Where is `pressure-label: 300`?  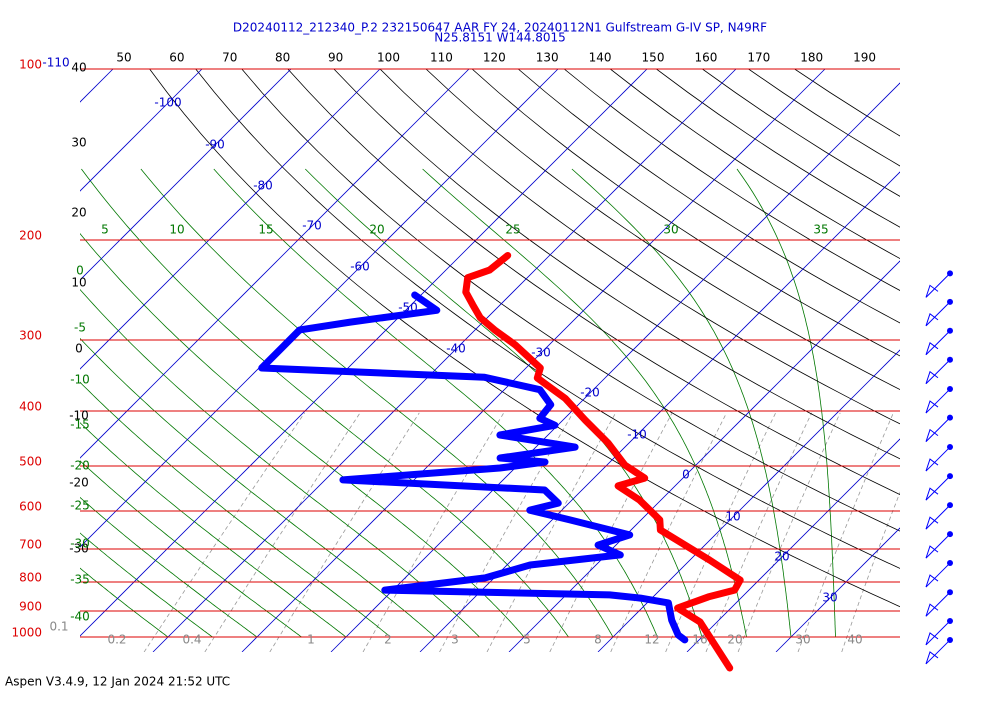
pressure-label: 300 is located at coordinates (30, 336).